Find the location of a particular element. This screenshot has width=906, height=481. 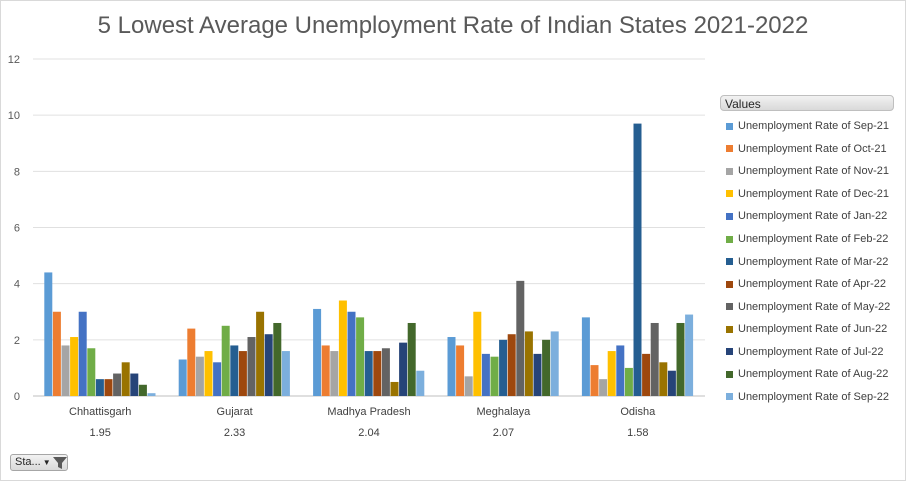

legend-label: Unemployment Rate of May-22 is located at coordinates (814, 306).